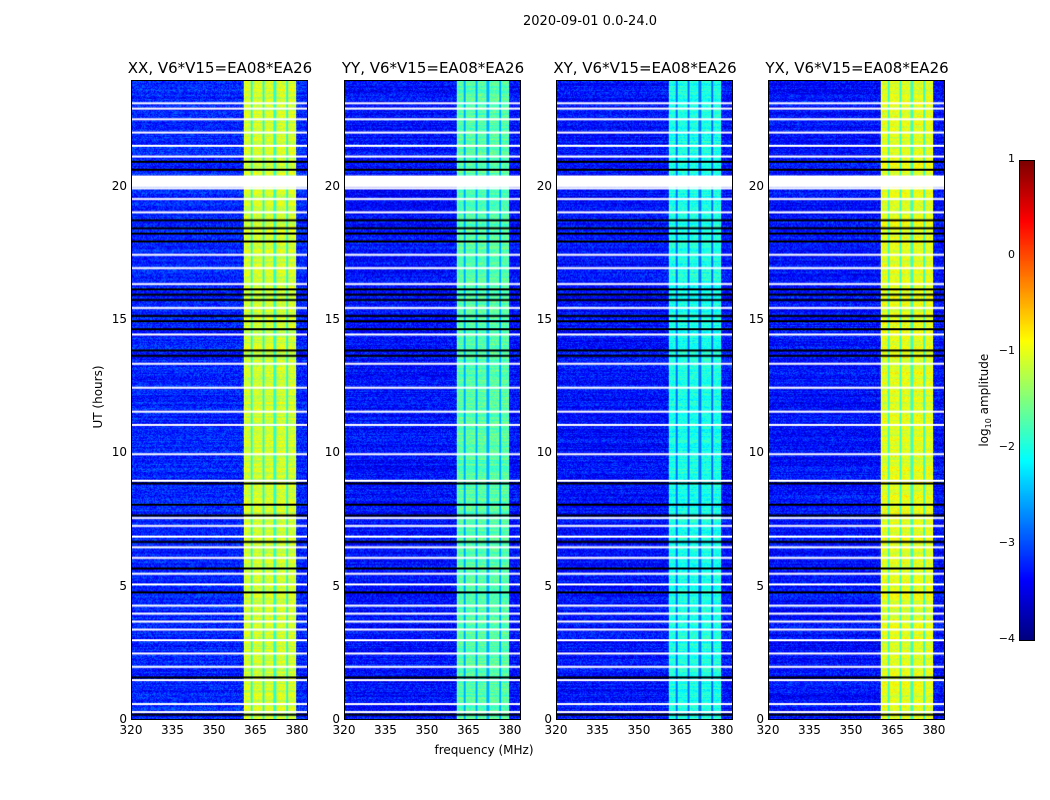 The image size is (1050, 800). I want to click on panel-title-yx: YX, V6*V15=EA08*EA26, so click(857, 68).